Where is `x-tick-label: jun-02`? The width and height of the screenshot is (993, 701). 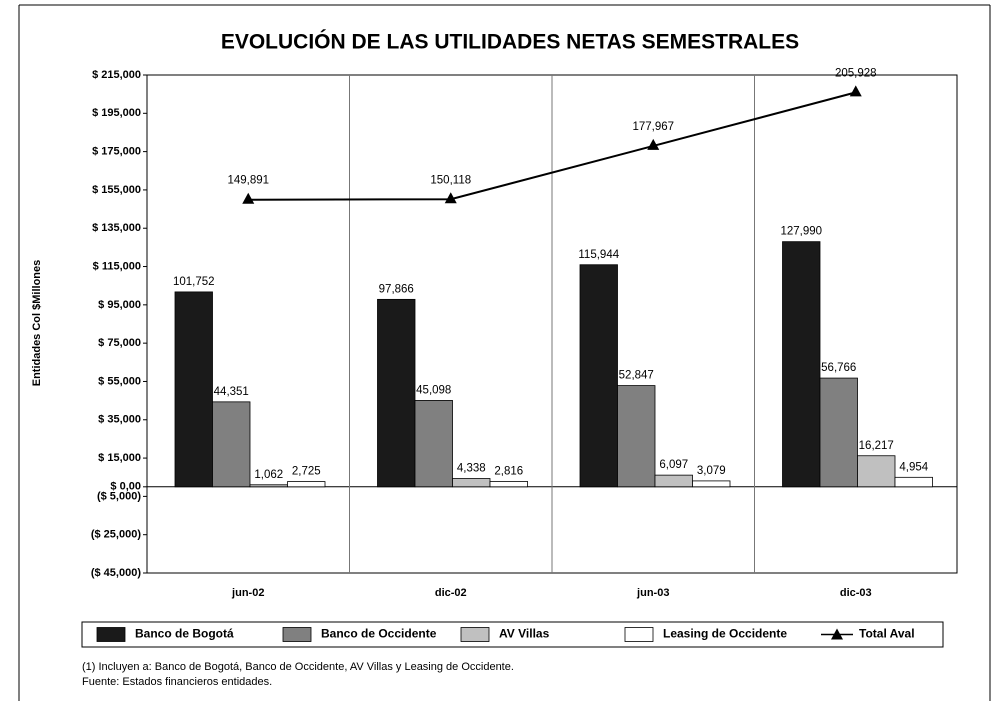 x-tick-label: jun-02 is located at coordinates (247, 593).